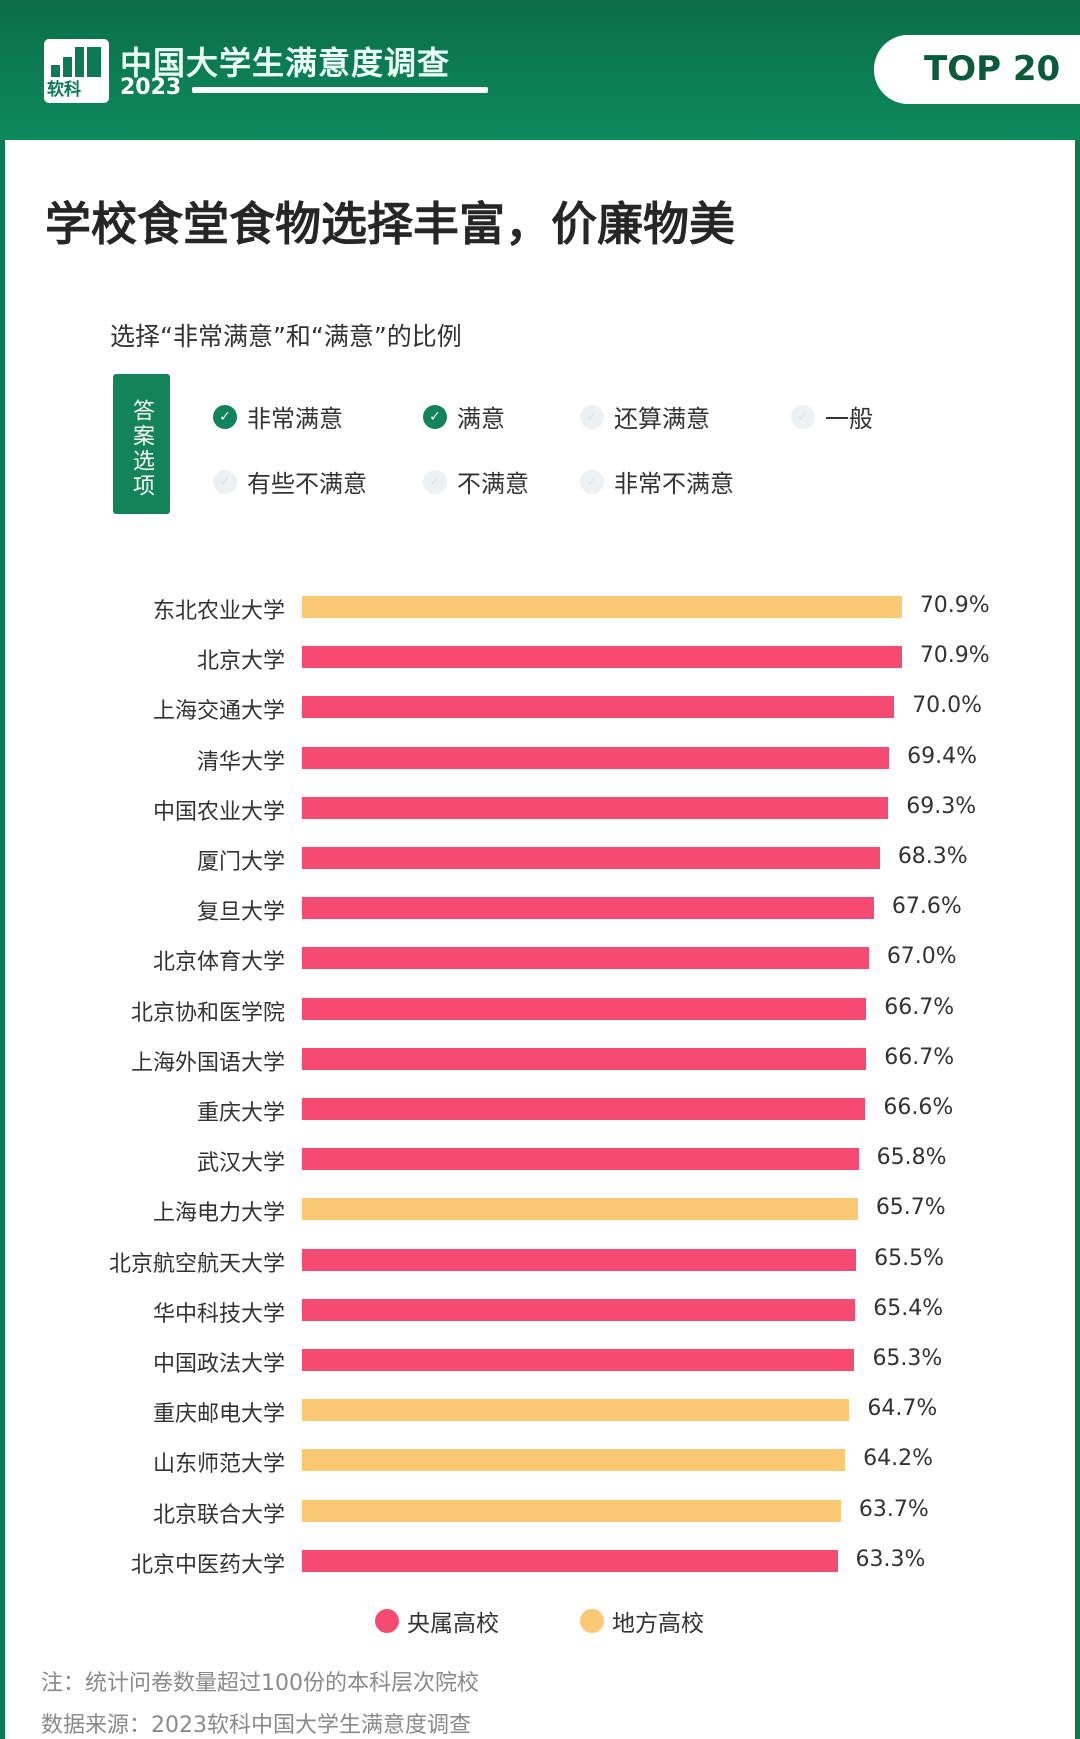 The height and width of the screenshot is (1739, 1080). Describe the element at coordinates (890, 1559) in the screenshot. I see `value-label: 63.3%` at that location.